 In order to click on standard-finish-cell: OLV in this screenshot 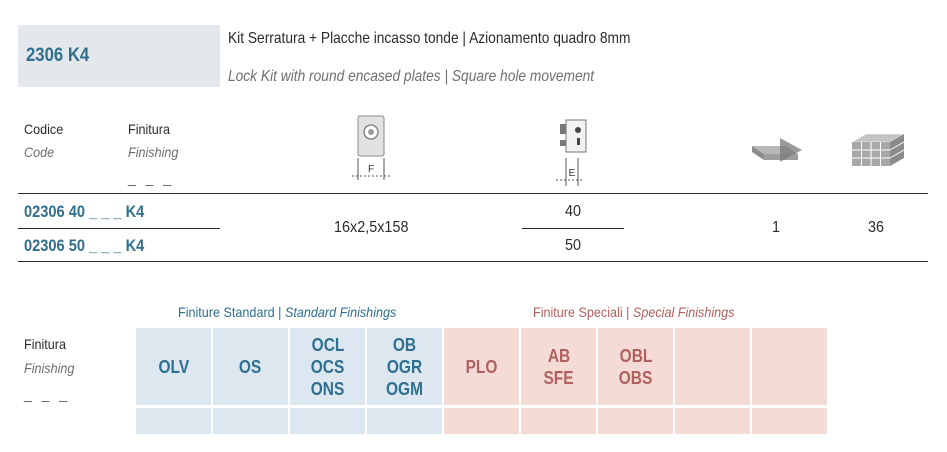, I will do `click(173, 366)`.